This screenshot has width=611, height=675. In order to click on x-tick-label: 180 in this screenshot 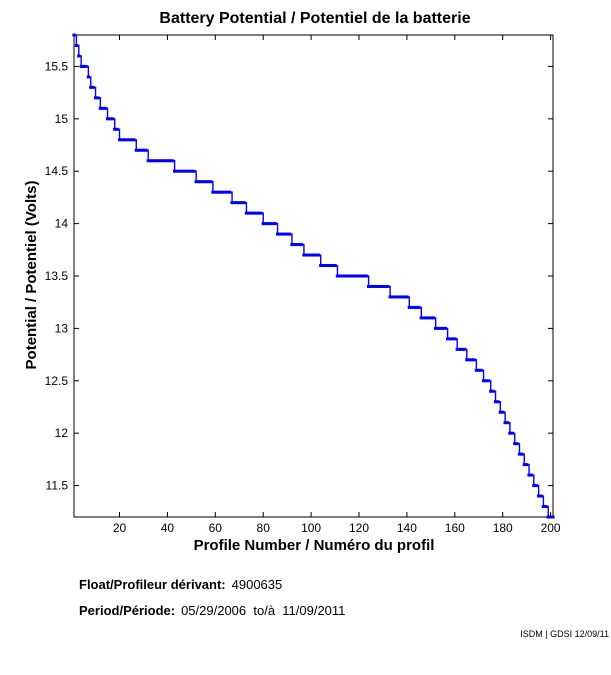, I will do `click(503, 528)`.